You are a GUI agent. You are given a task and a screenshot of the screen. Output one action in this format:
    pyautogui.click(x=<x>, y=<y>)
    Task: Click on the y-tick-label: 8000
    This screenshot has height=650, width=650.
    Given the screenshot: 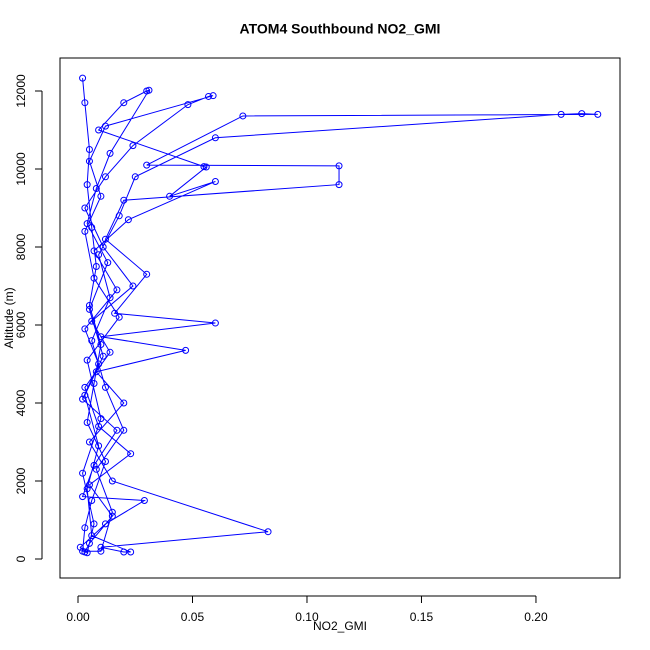 What is the action you would take?
    pyautogui.click(x=21, y=246)
    